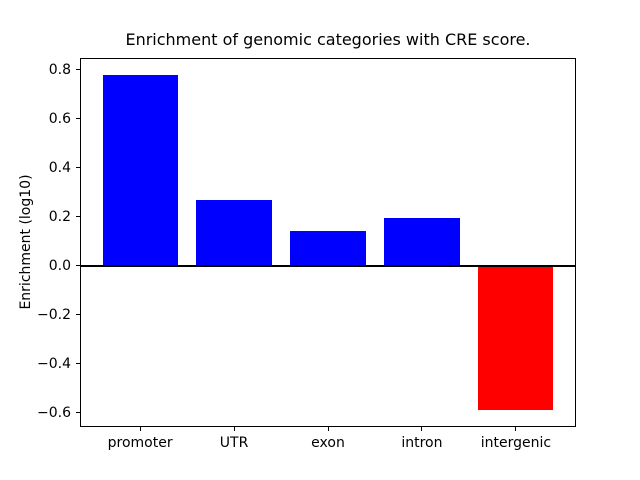  What do you see at coordinates (54, 363) in the screenshot?
I see `y-tick-label: −0.4` at bounding box center [54, 363].